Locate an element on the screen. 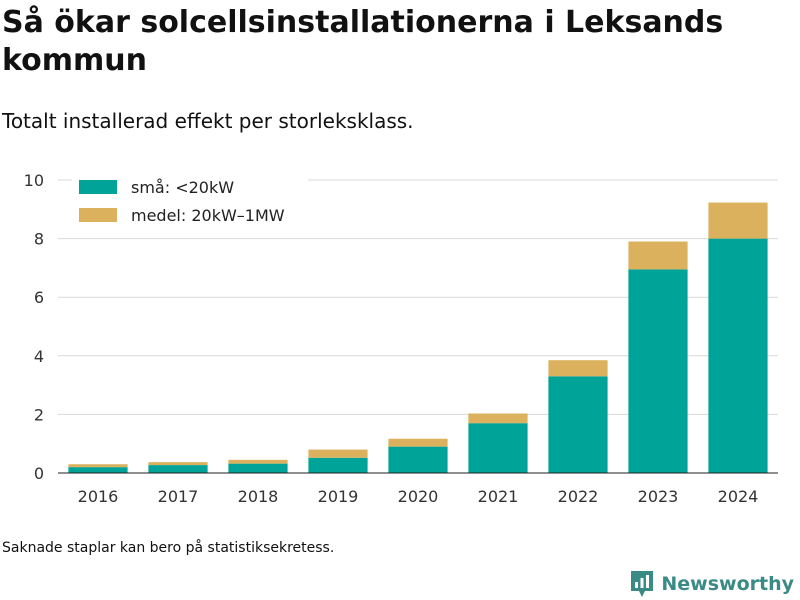  x-tick-label: 2022 is located at coordinates (578, 496).